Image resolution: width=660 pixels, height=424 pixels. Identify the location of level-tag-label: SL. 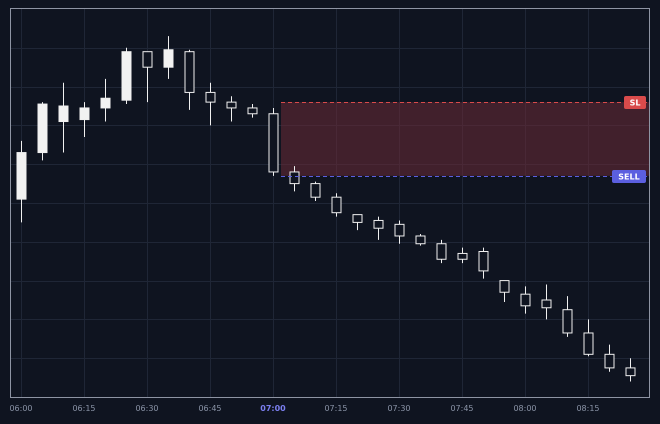
(635, 103).